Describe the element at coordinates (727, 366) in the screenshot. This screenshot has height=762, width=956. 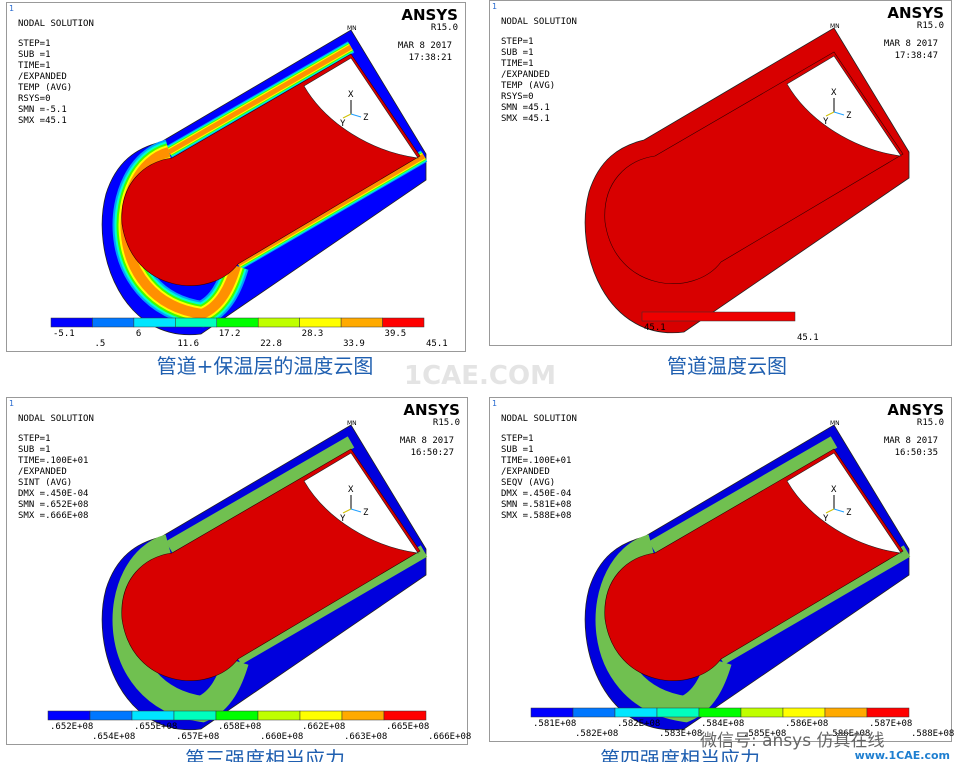
I see `caption: 管道温度云图` at that location.